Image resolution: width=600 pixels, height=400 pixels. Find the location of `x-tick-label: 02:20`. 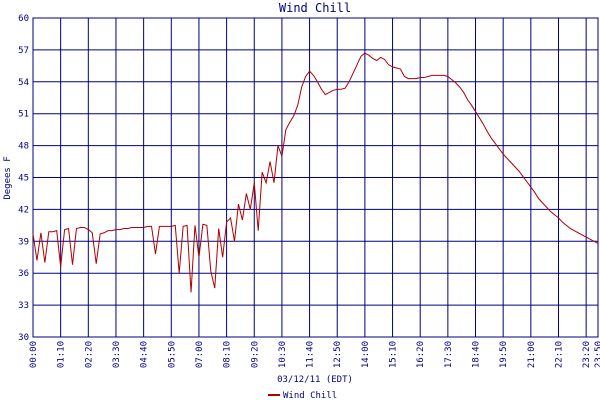

x-tick-label: 02:20 is located at coordinates (89, 354).